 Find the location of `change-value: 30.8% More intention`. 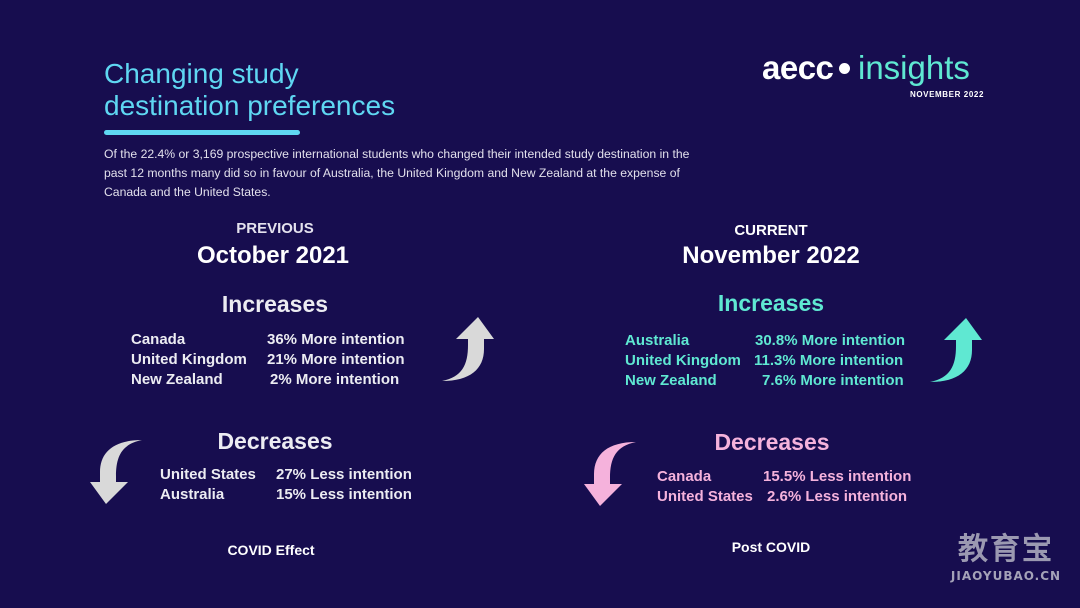

change-value: 30.8% More intention is located at coordinates (830, 340).